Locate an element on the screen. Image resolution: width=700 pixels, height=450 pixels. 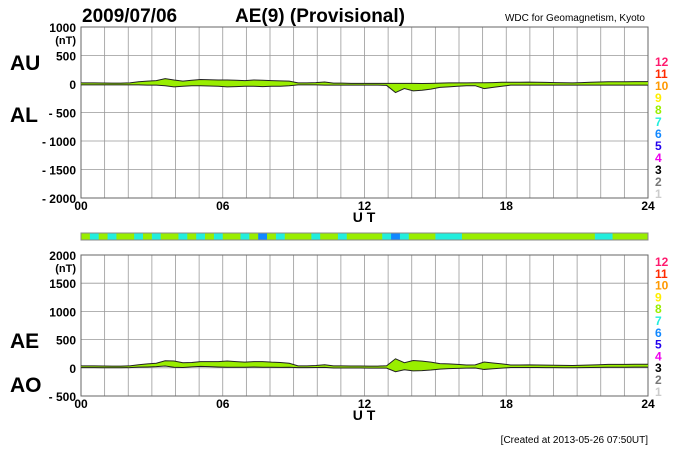
created-timestamp: [Created at 2013-05-26 07:50UT] is located at coordinates (575, 440).